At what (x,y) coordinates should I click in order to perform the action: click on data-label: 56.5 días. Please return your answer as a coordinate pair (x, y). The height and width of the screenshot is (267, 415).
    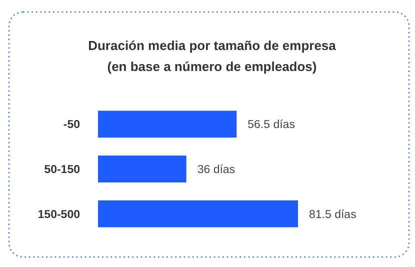
    Looking at the image, I should click on (272, 125).